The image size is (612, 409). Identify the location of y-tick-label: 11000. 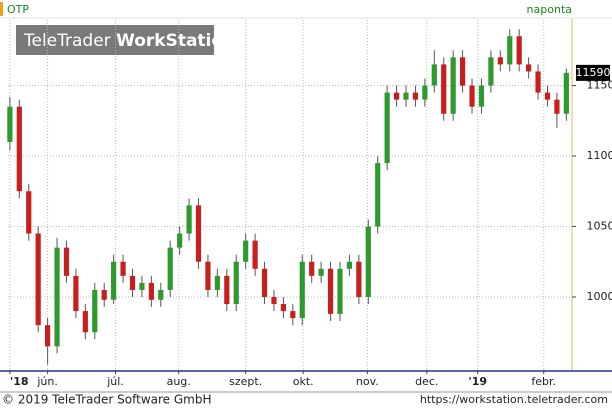
(599, 155).